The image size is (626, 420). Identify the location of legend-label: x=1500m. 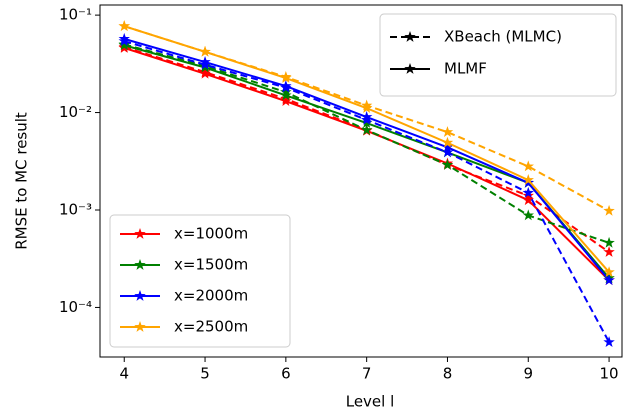
(211, 265).